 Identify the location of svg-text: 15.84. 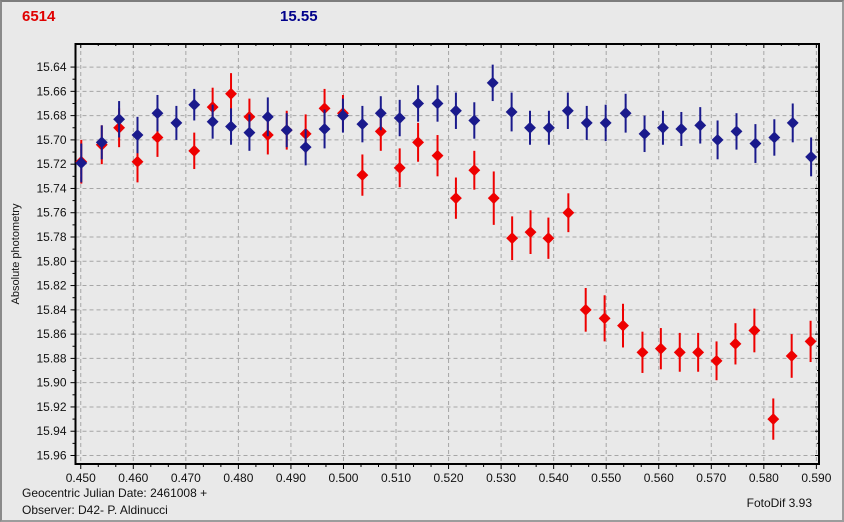
(51, 310).